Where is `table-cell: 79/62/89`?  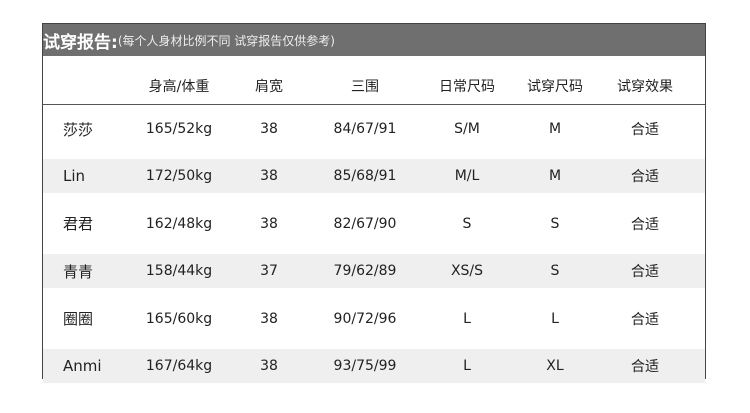
table-cell: 79/62/89 is located at coordinates (365, 271).